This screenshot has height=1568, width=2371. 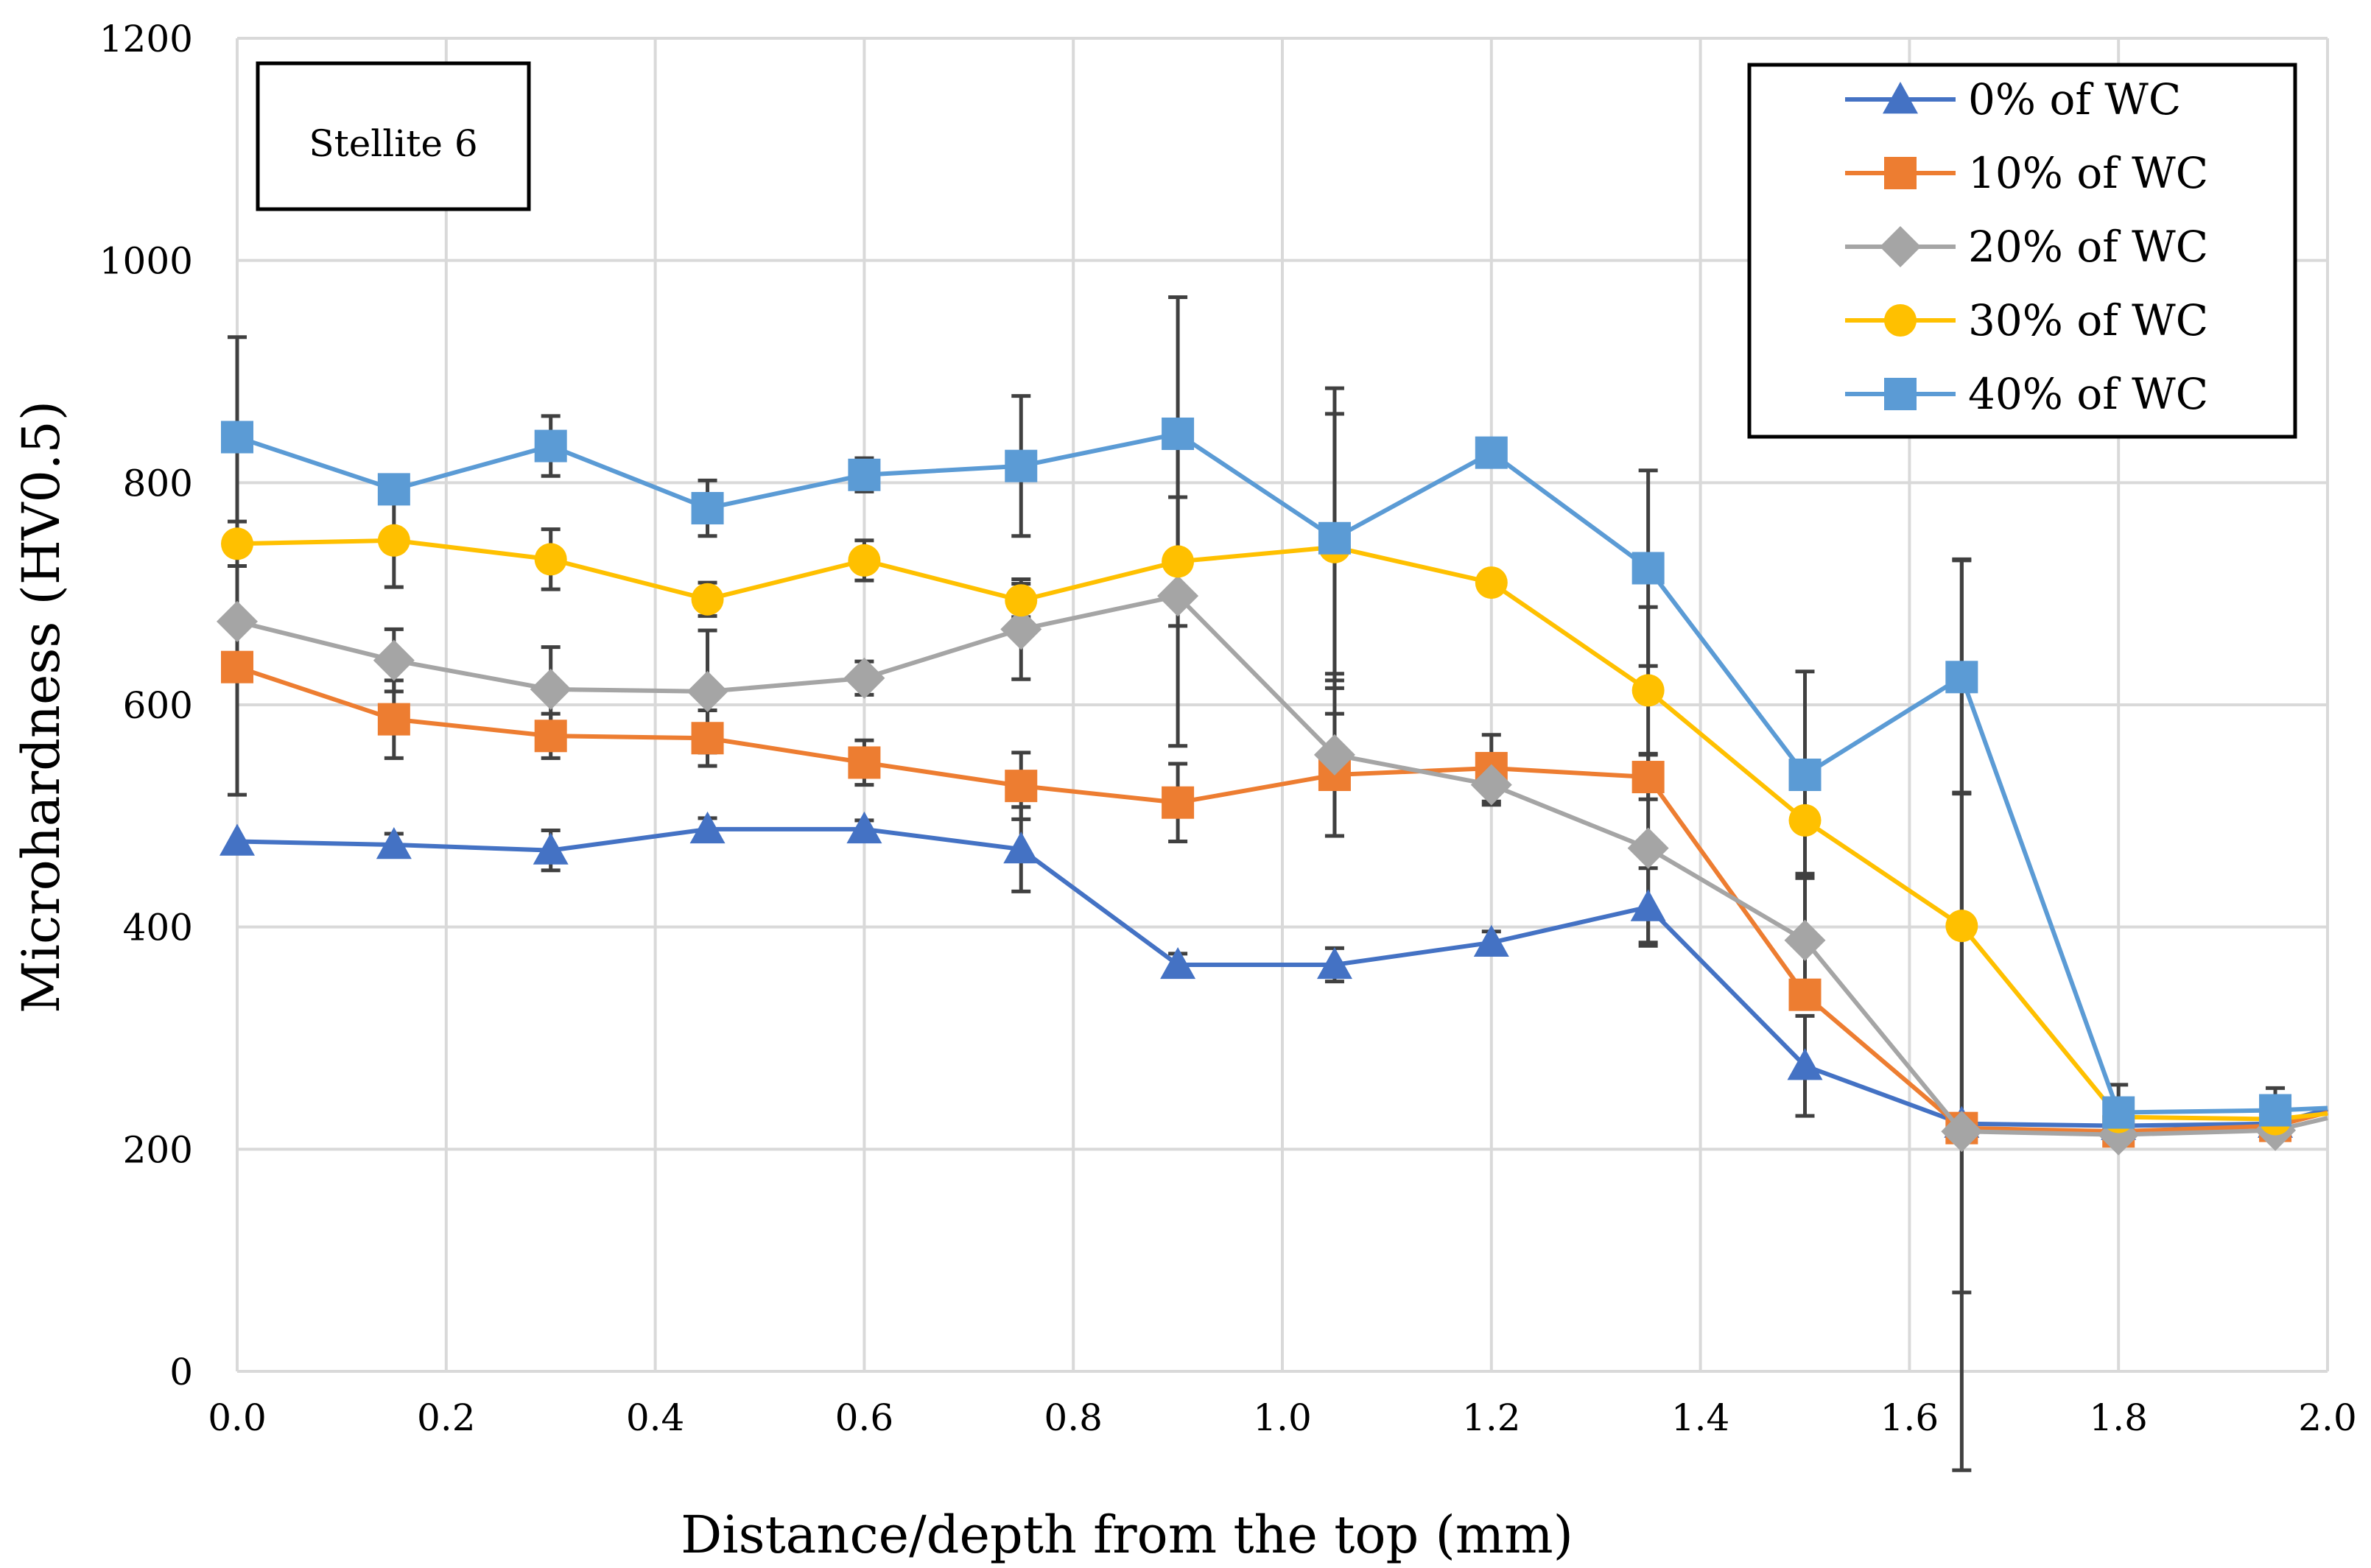 What do you see at coordinates (2088, 394) in the screenshot?
I see `legend-label: 40% of WC` at bounding box center [2088, 394].